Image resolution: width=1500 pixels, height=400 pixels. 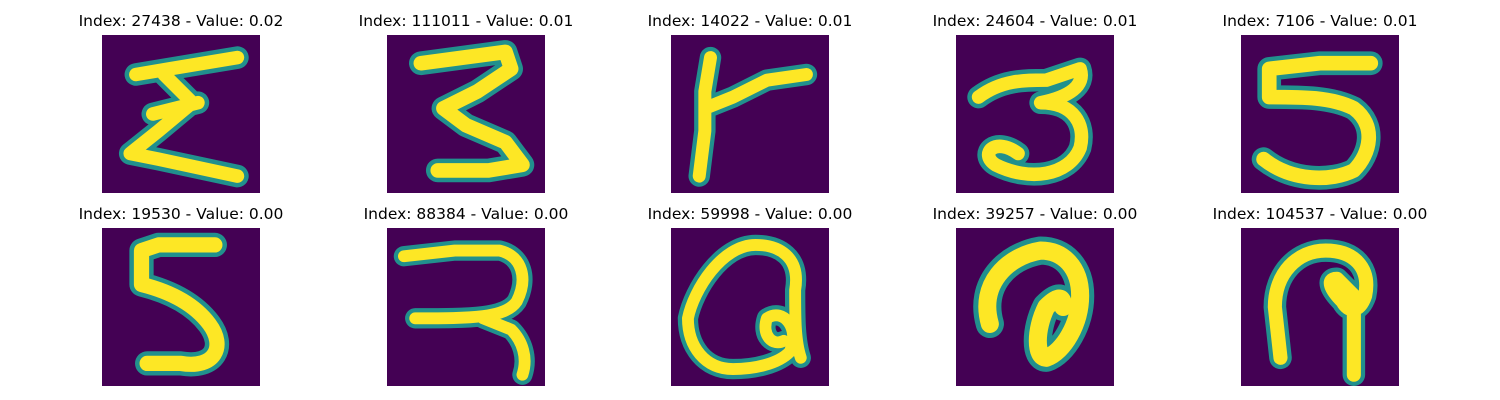 What do you see at coordinates (750, 21) in the screenshot?
I see `panel-title: Index: 14022 - Value: 0.01` at bounding box center [750, 21].